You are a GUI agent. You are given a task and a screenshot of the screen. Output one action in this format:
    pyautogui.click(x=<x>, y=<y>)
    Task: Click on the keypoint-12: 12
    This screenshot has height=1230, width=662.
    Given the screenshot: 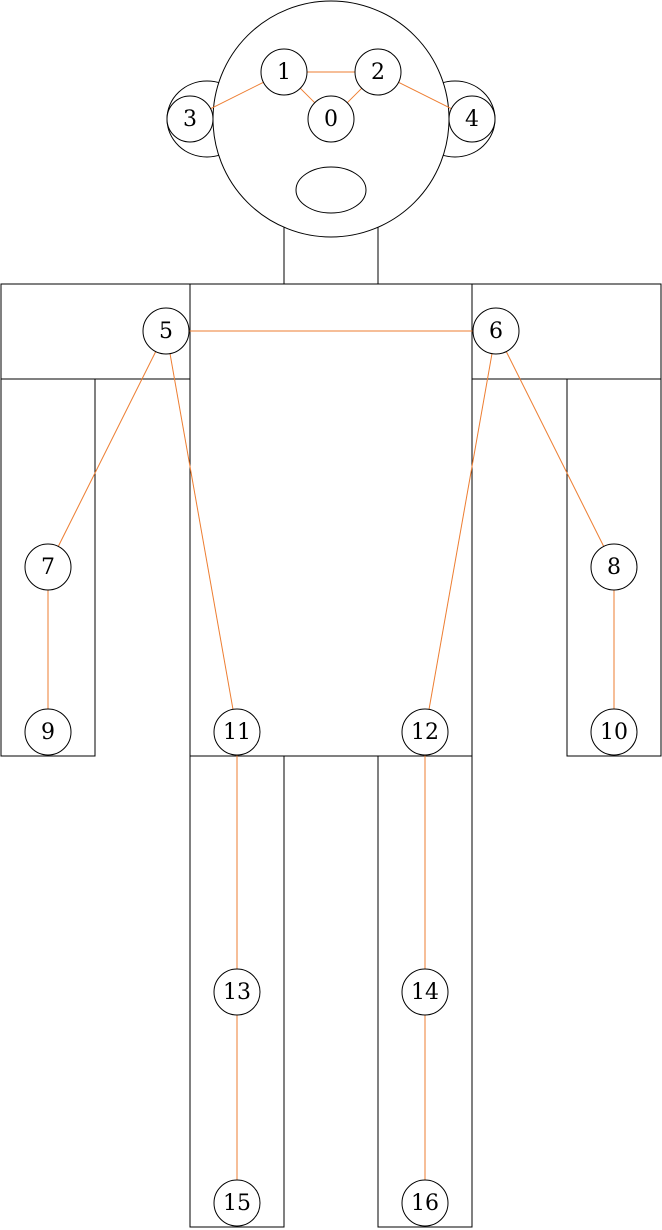 What is the action you would take?
    pyautogui.click(x=425, y=732)
    